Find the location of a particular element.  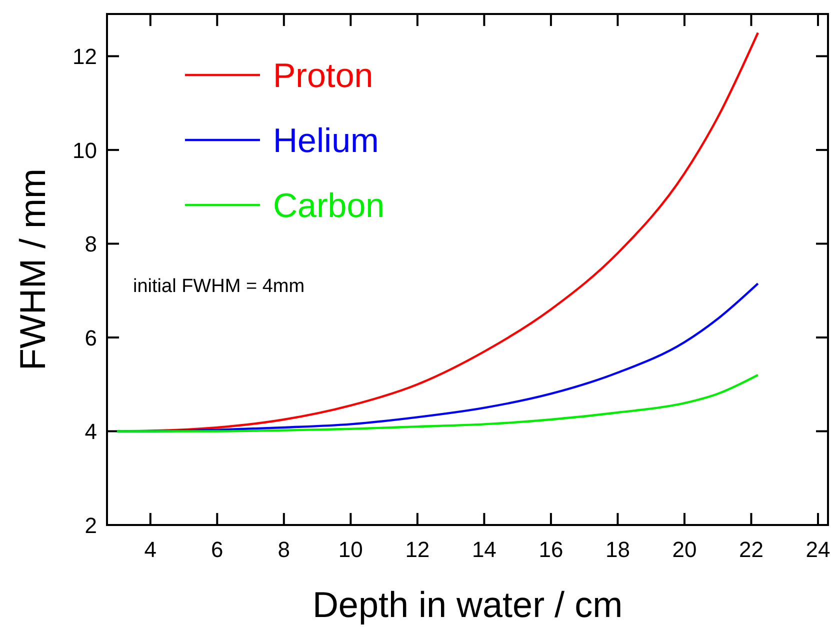

legend-label: Carbon is located at coordinates (329, 206).